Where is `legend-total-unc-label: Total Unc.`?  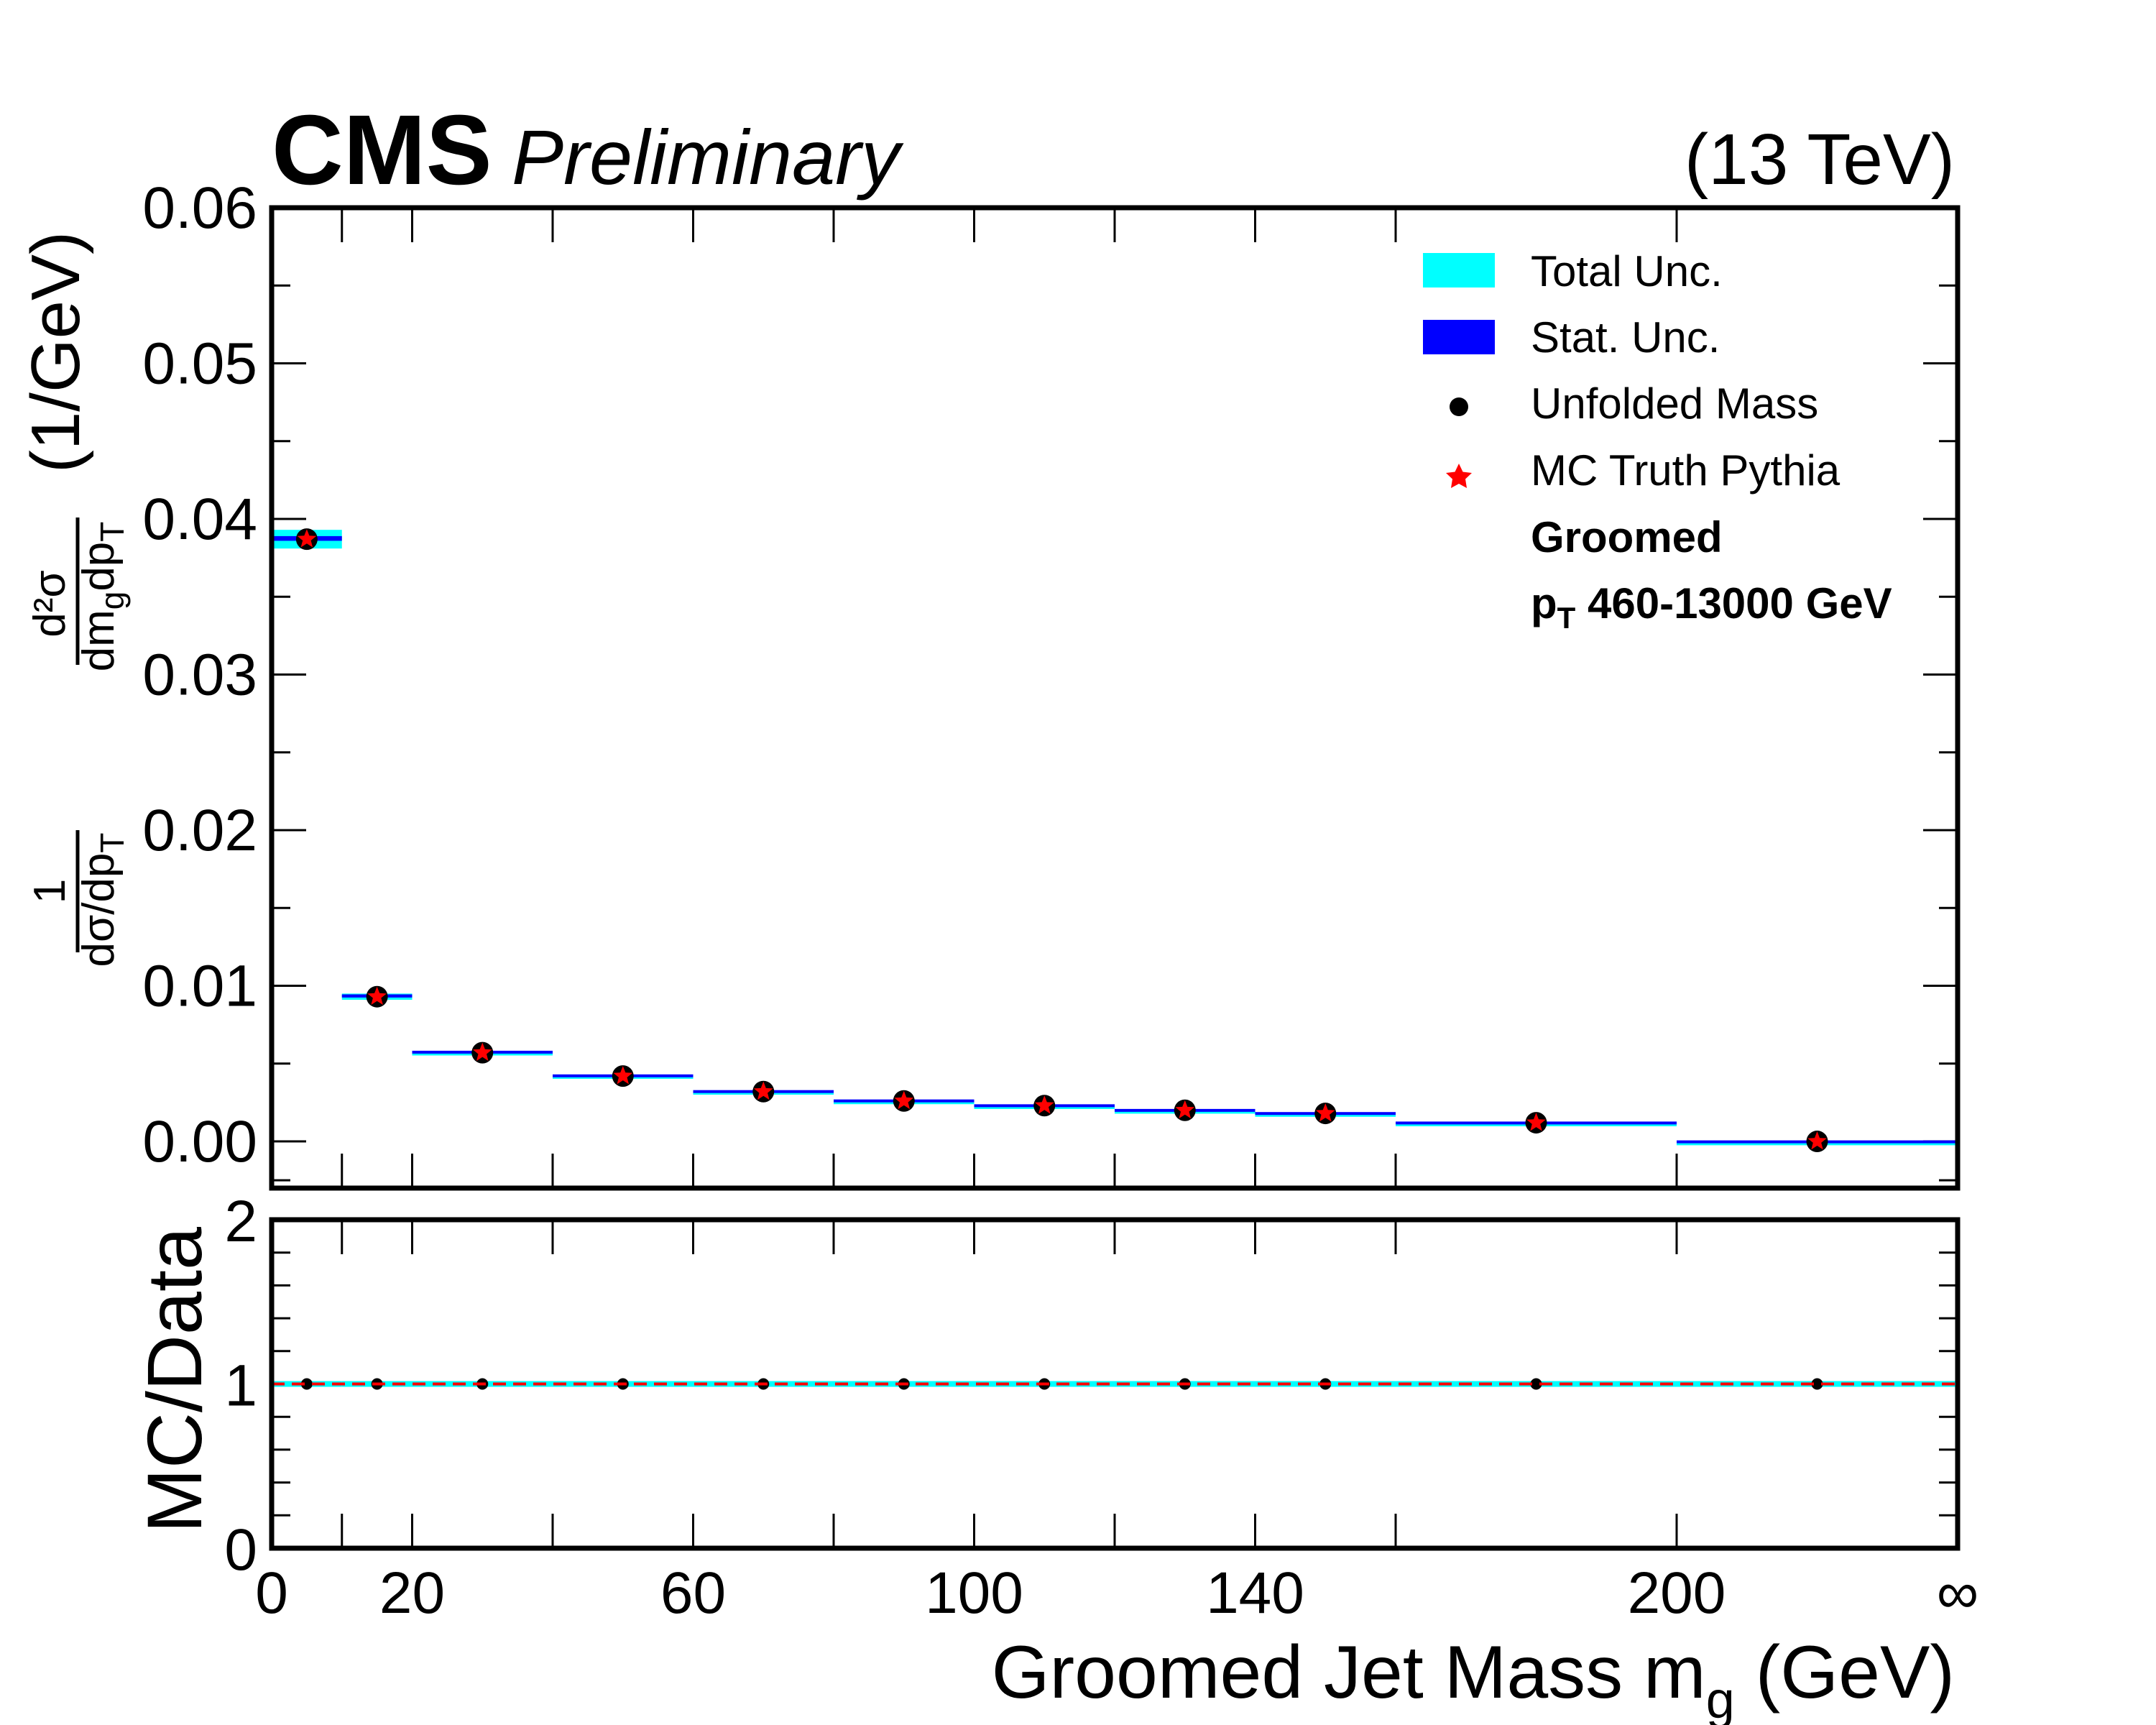
legend-total-unc-label: Total Unc. is located at coordinates (1627, 271).